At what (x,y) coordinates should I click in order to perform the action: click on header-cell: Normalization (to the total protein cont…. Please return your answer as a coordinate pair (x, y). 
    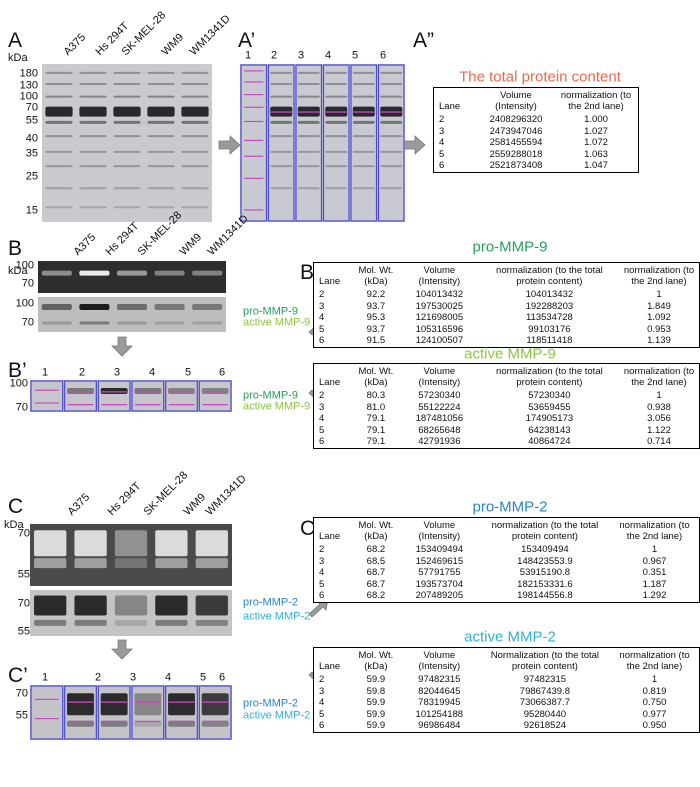
    Looking at the image, I should click on (545, 661).